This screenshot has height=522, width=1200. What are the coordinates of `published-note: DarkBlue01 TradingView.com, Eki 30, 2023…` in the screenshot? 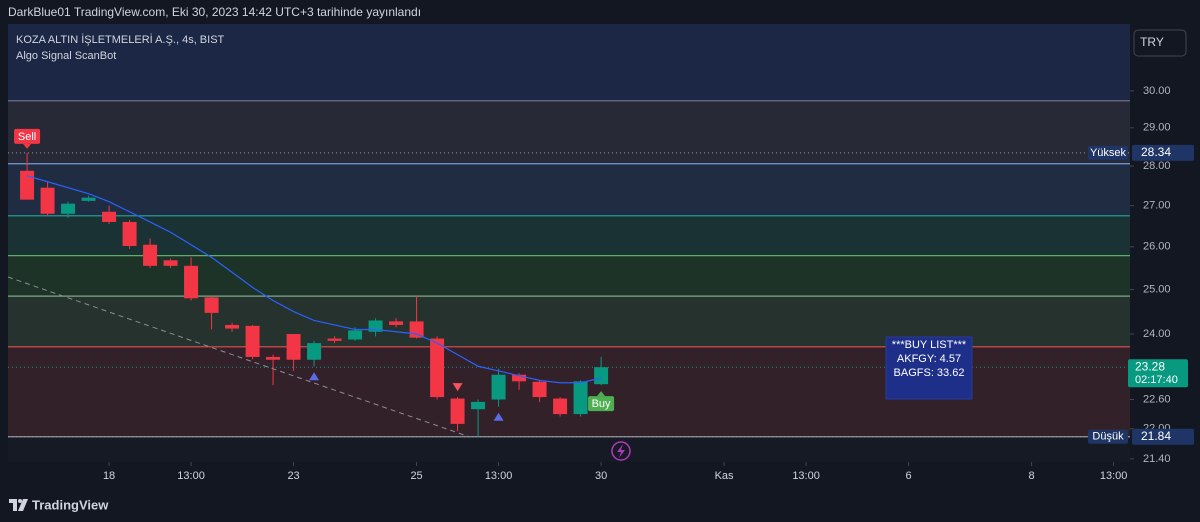 It's located at (214, 12).